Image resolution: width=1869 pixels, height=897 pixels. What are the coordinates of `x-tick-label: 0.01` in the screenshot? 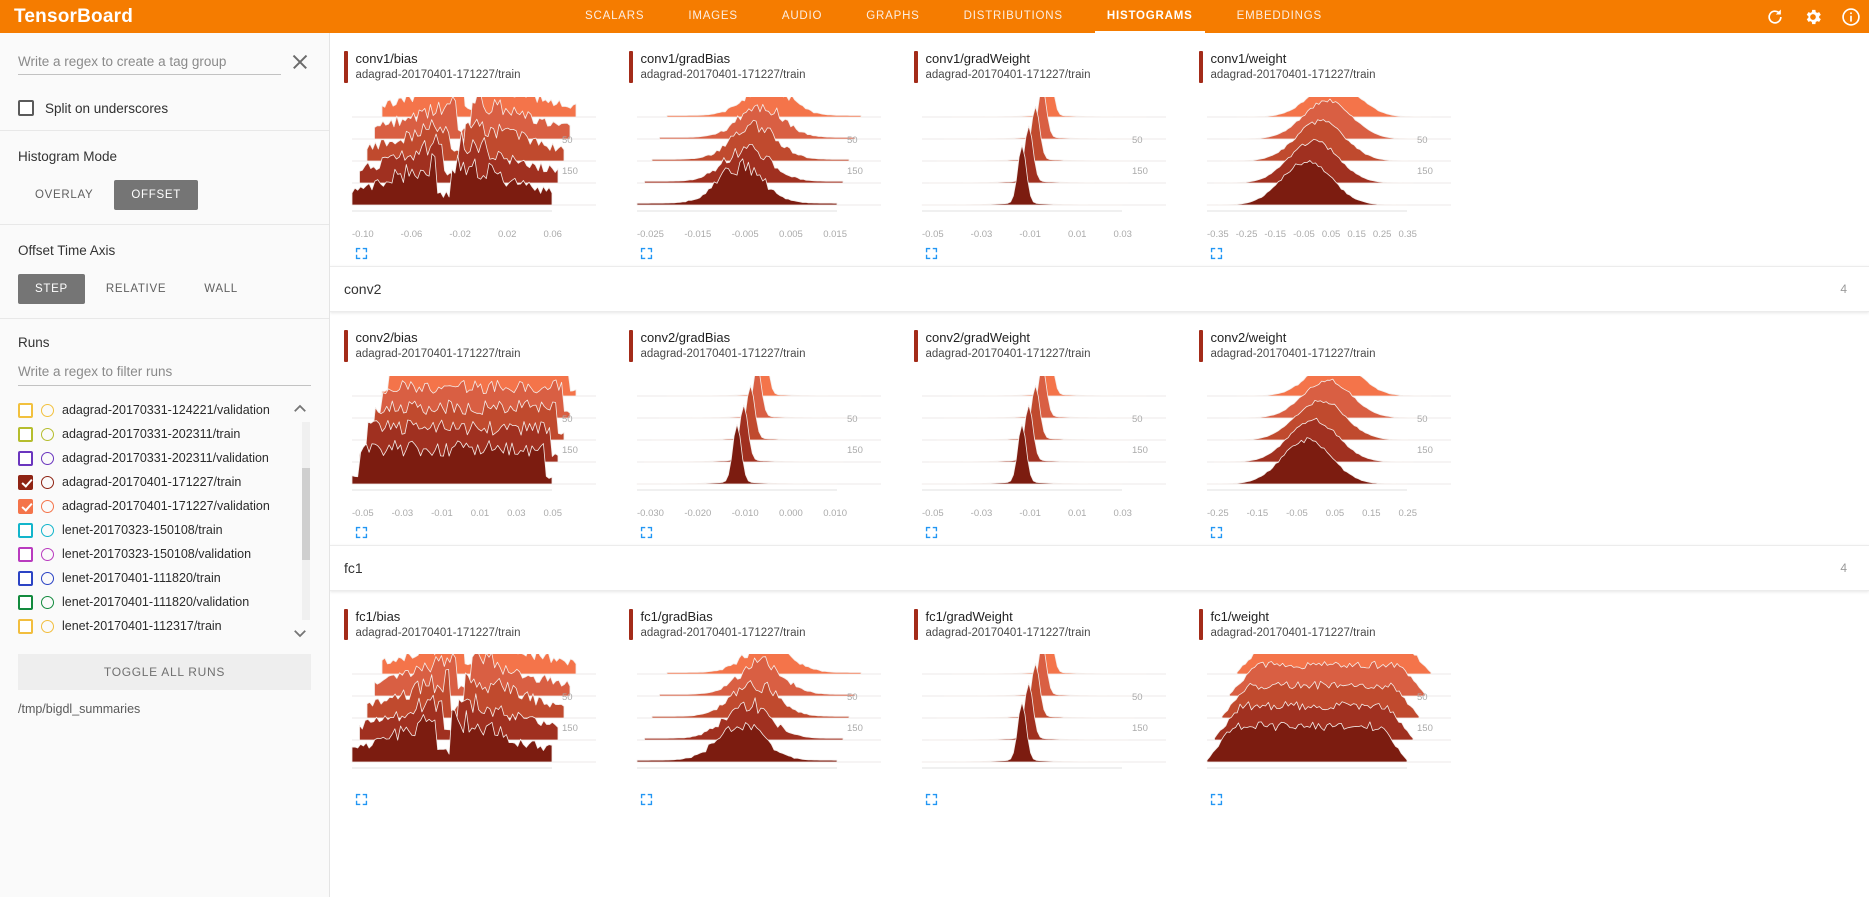 It's located at (1077, 234).